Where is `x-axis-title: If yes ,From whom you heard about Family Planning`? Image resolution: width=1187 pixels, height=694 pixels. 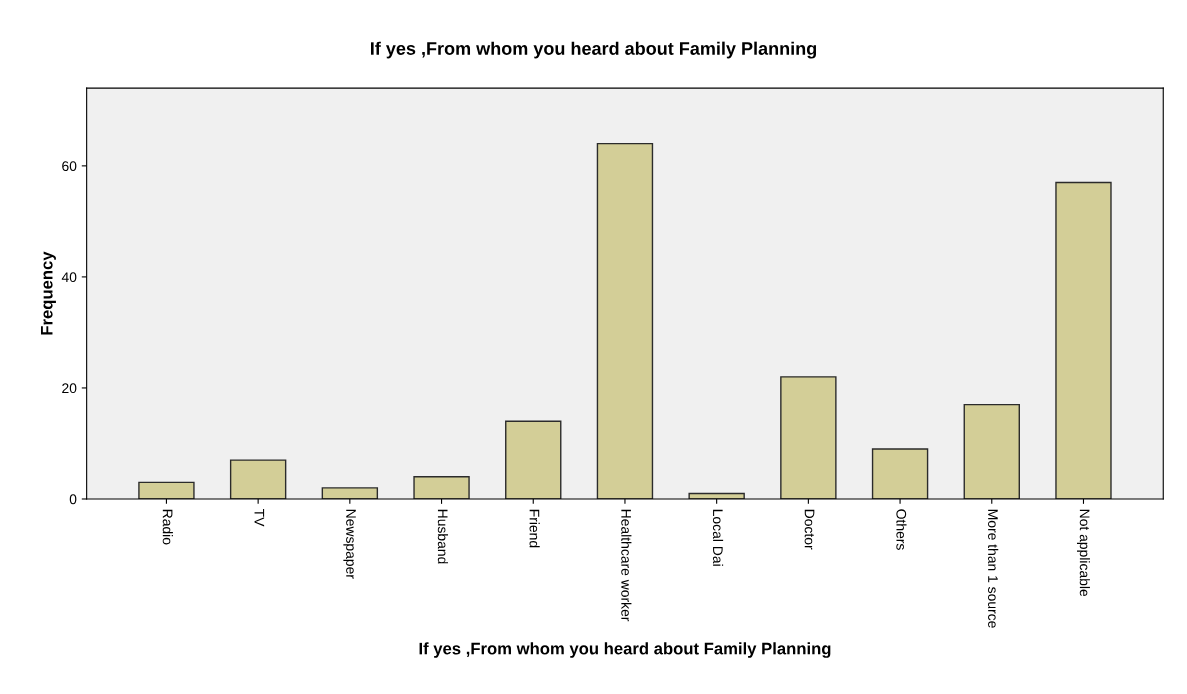
x-axis-title: If yes ,From whom you heard about Family Planning is located at coordinates (625, 650).